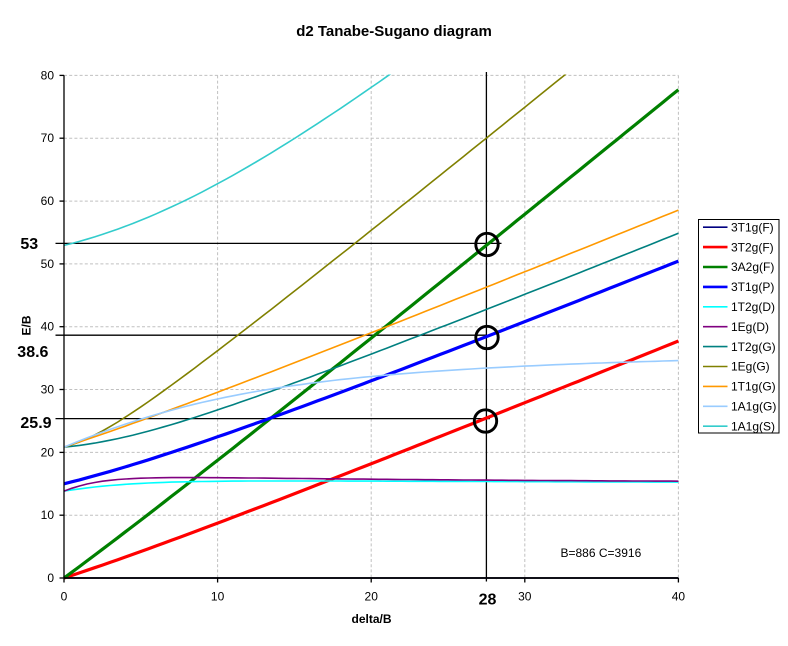  I want to click on svg-text: 50, so click(48, 264).